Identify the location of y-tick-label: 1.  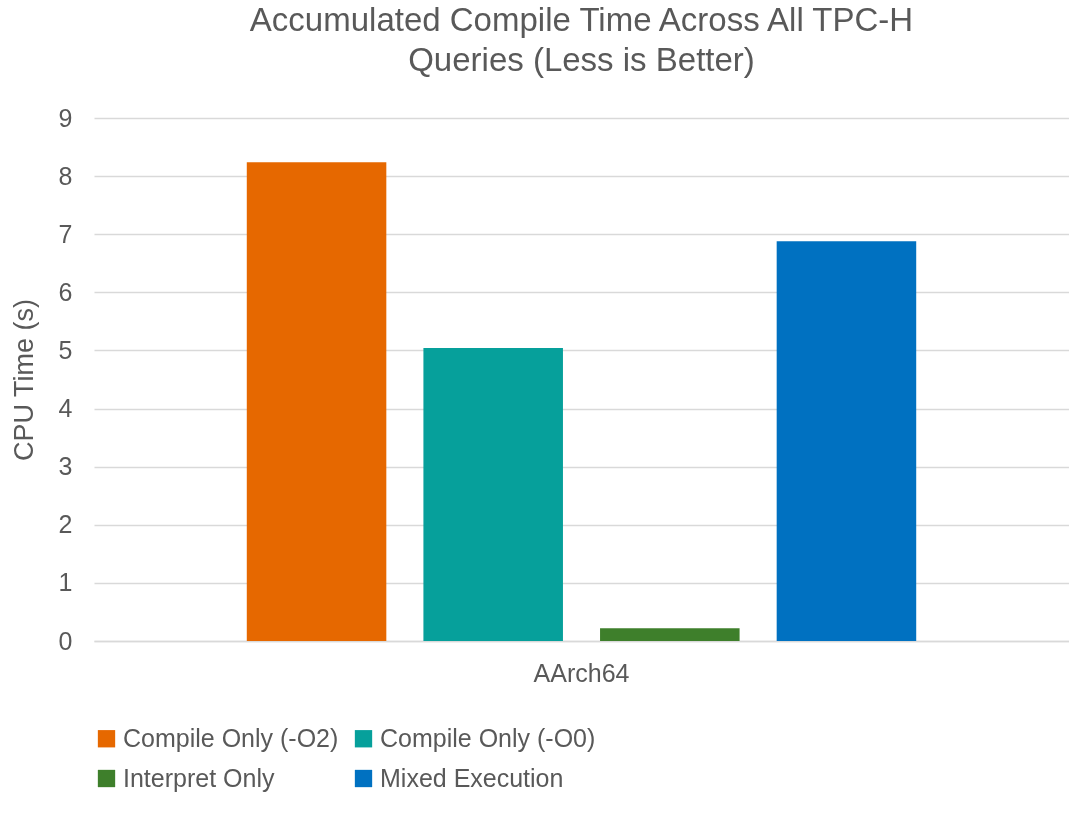
(65, 582).